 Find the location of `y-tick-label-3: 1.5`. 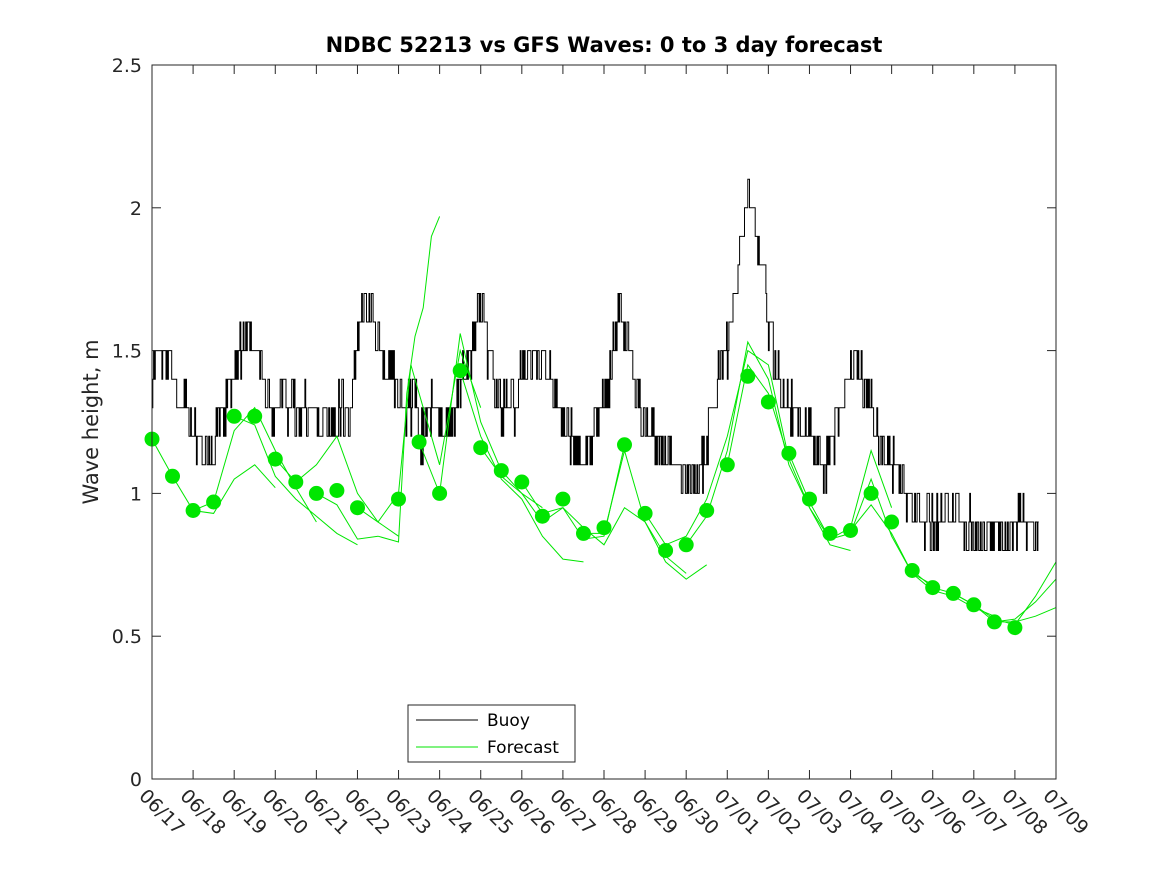

y-tick-label-3: 1.5 is located at coordinates (127, 352).